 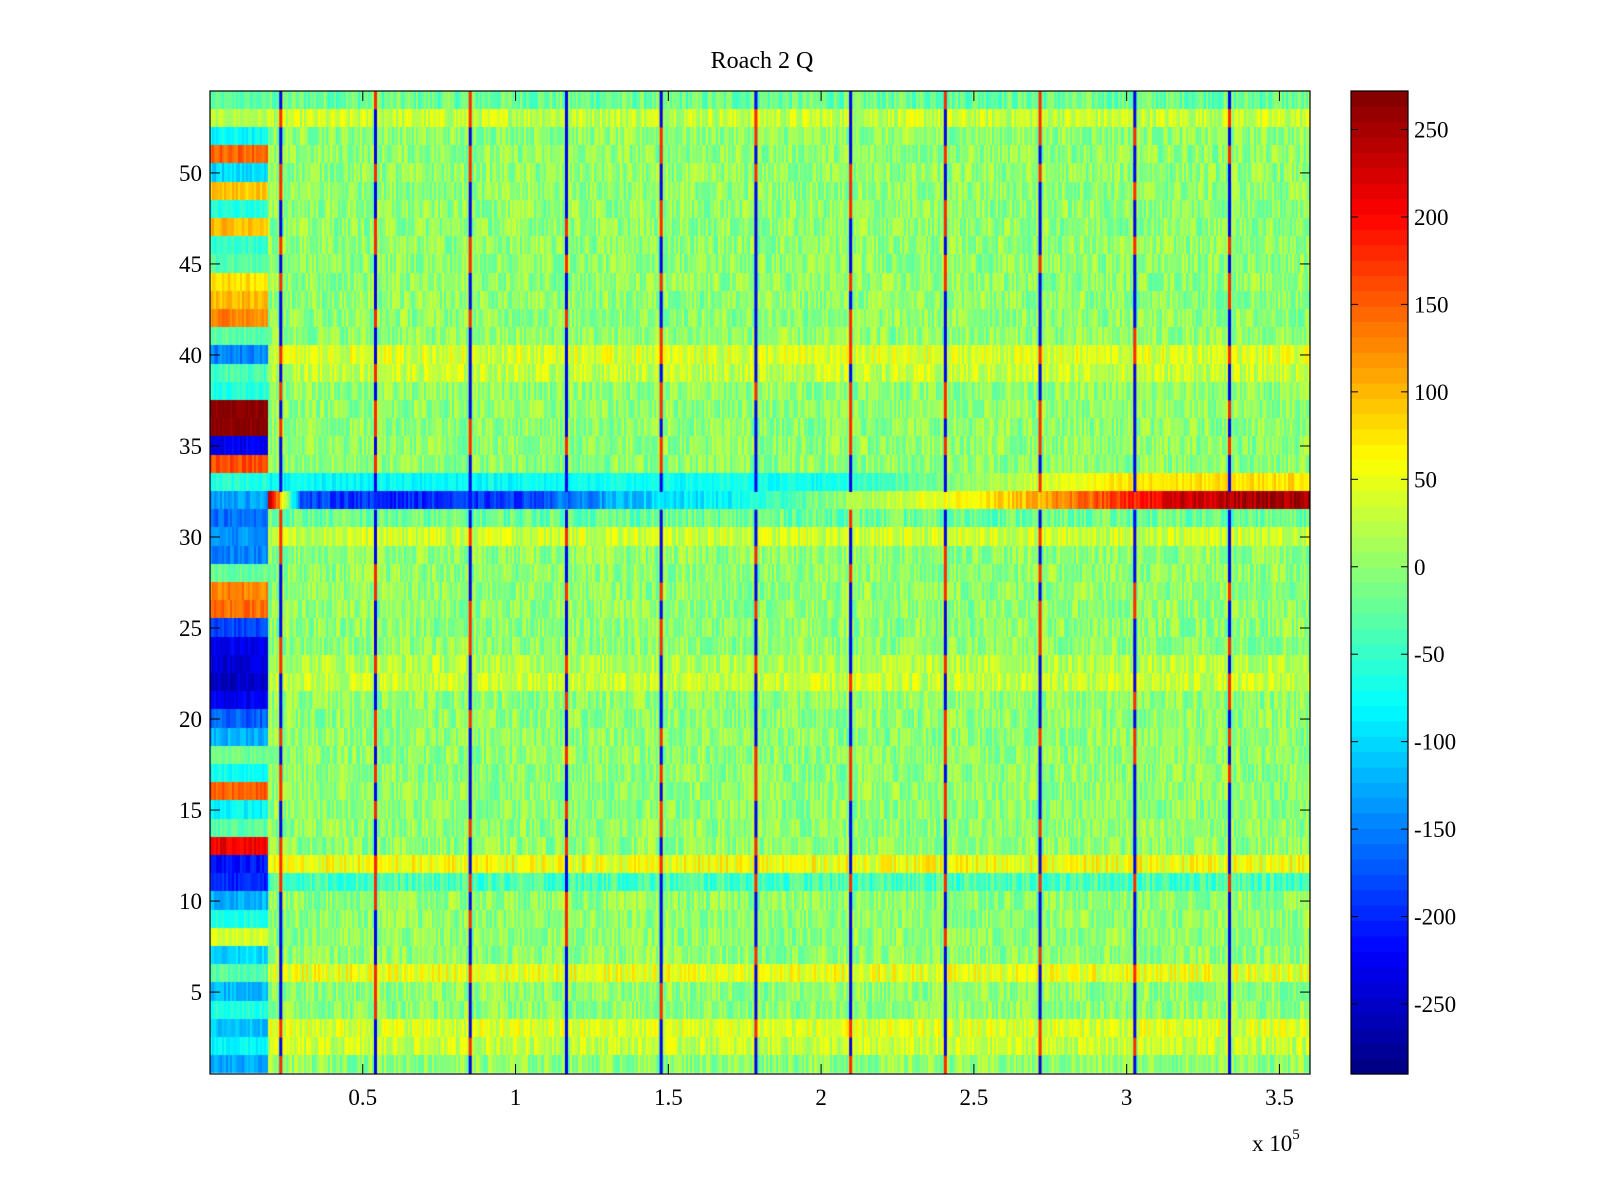 What do you see at coordinates (1279, 1097) in the screenshot?
I see `x-tick-label: 3.5` at bounding box center [1279, 1097].